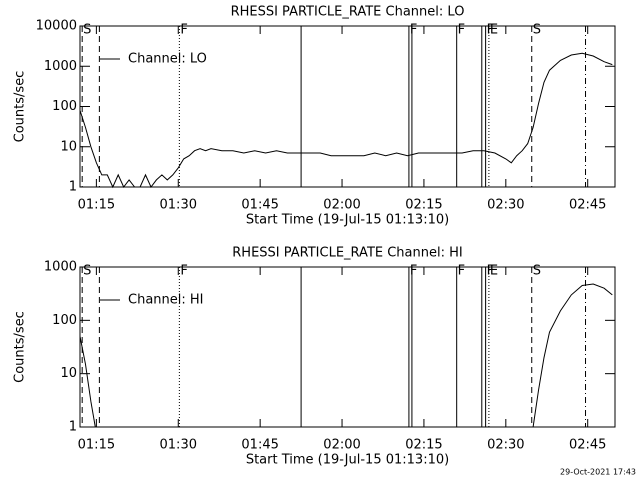 This screenshot has height=480, width=640. What do you see at coordinates (167, 59) in the screenshot?
I see `legend-label: Channel: LO` at bounding box center [167, 59].